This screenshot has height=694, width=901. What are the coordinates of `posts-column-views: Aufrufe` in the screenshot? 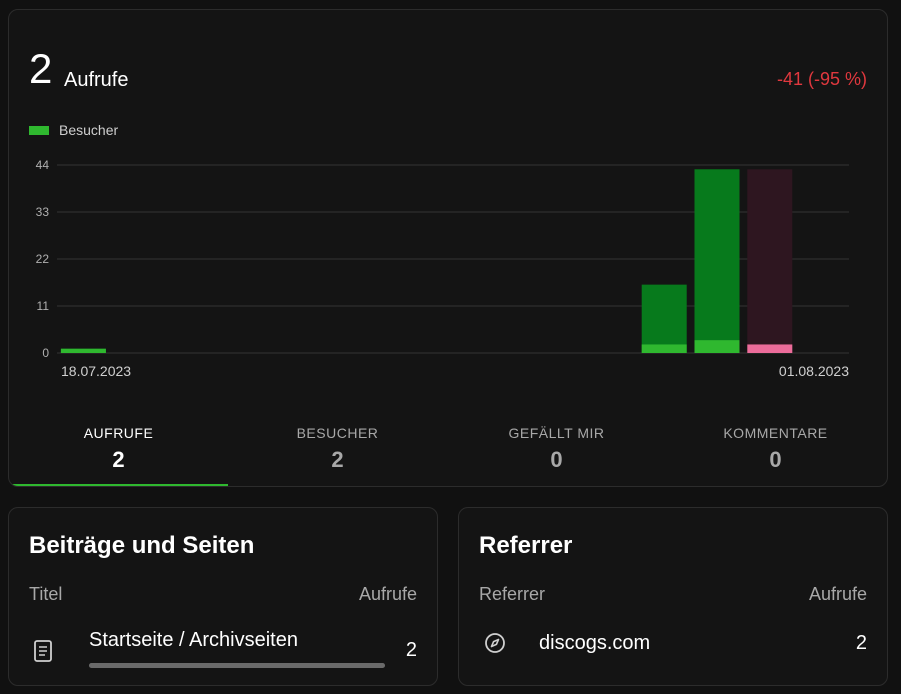 It's located at (387, 594).